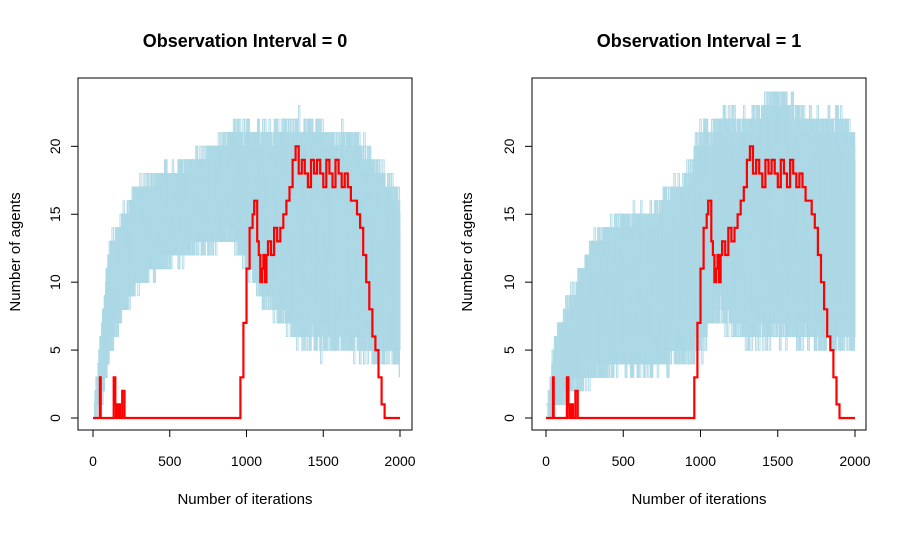 The image size is (907, 534). Describe the element at coordinates (245, 41) in the screenshot. I see `chart-title: Observation Interval = 0` at that location.